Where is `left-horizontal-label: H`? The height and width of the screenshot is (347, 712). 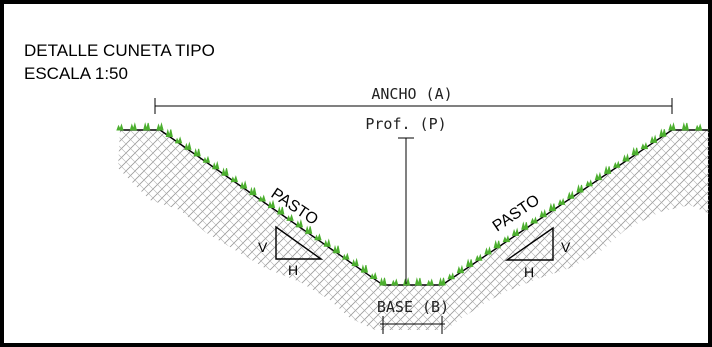 left-horizontal-label: H is located at coordinates (293, 270).